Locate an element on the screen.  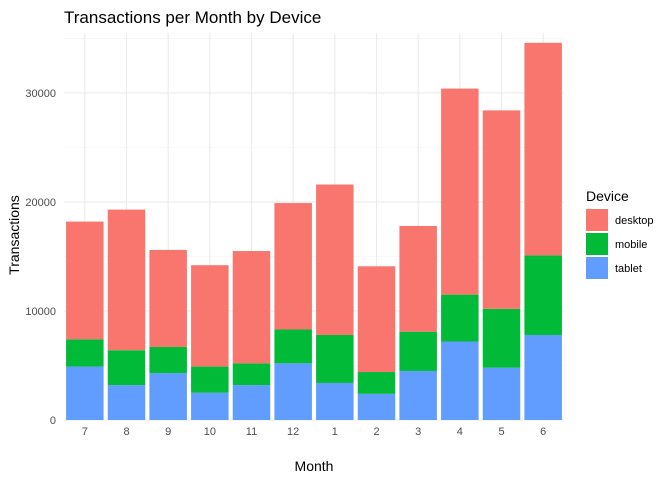
legend-label-desktop: desktop is located at coordinates (634, 221).